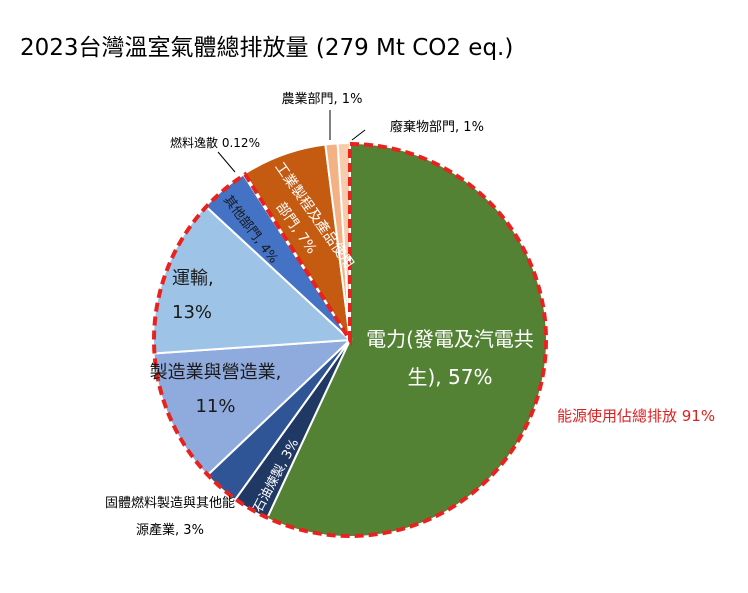  What do you see at coordinates (450, 358) in the screenshot?
I see `data-label: 電力(發電及汽電共生), 57%` at bounding box center [450, 358].